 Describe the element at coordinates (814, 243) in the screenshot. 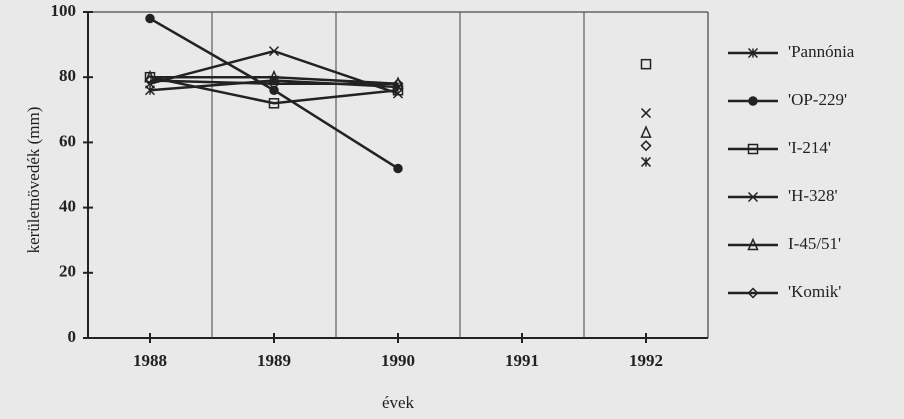

I see `legend-label: I-45/51'` at that location.